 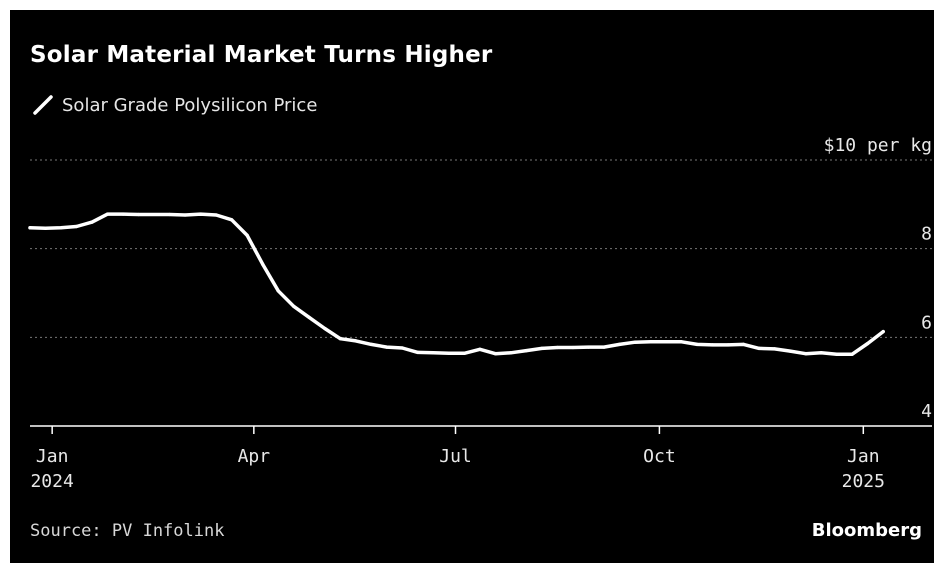 I want to click on legend-line-swatch-icon, so click(x=43, y=105).